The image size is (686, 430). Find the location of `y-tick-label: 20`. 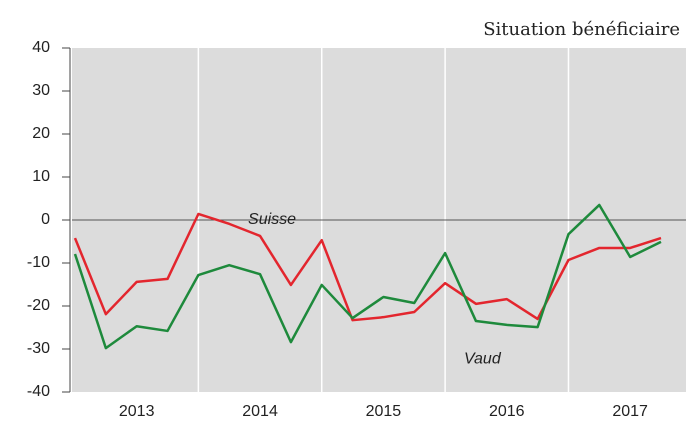

y-tick-label: 20 is located at coordinates (41, 133).